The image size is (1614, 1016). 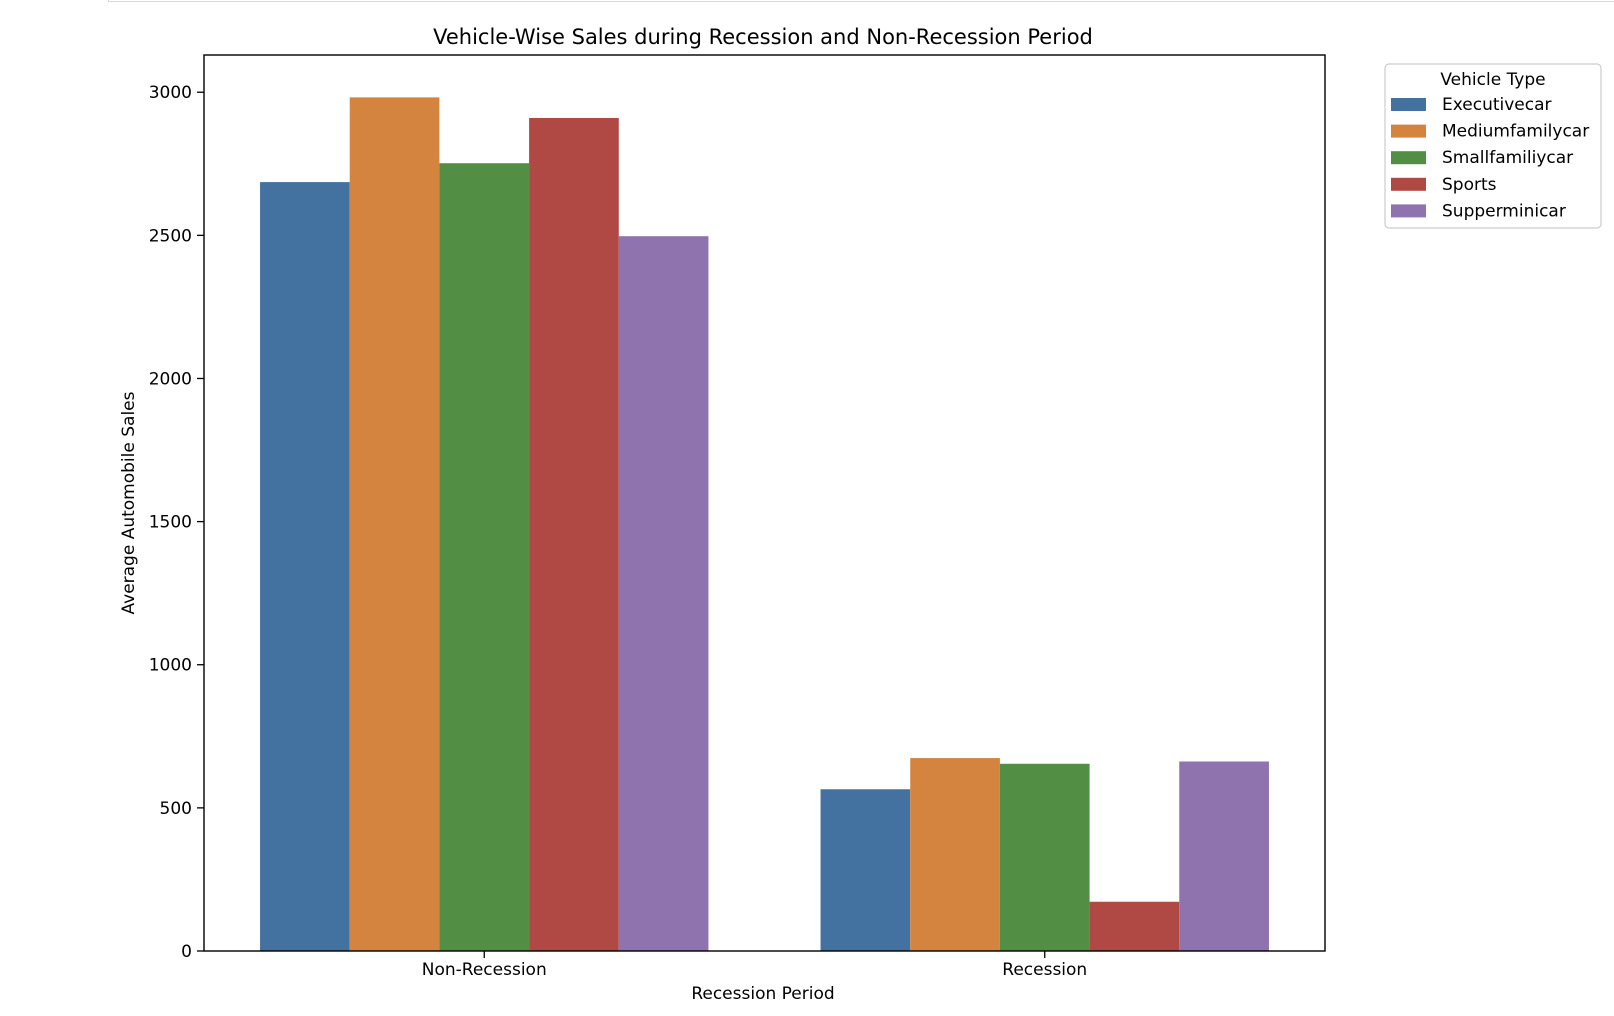 I want to click on legend-box, so click(x=1493, y=146).